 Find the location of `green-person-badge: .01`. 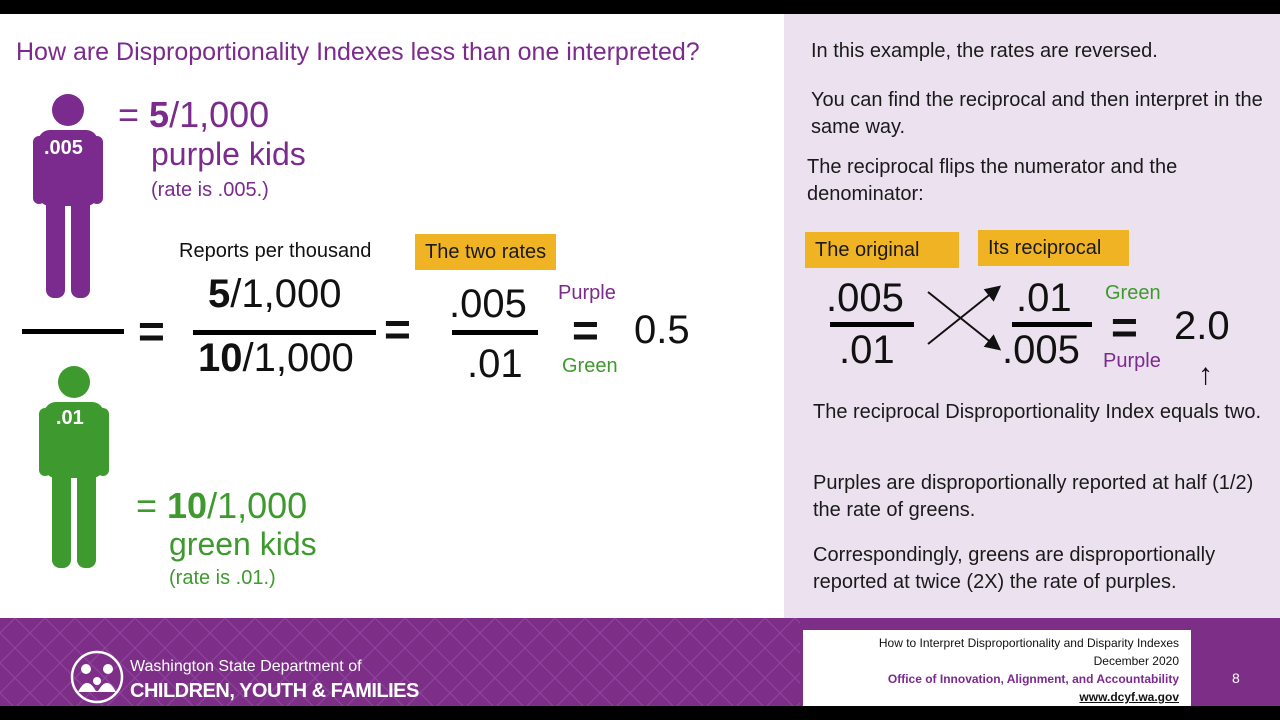

green-person-badge: .01 is located at coordinates (70, 418).